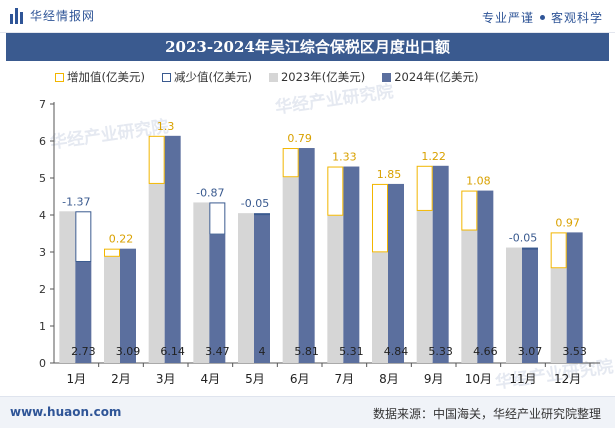  What do you see at coordinates (436, 77) in the screenshot?
I see `legend-2024-label: 2024年(亿美元)` at bounding box center [436, 77].